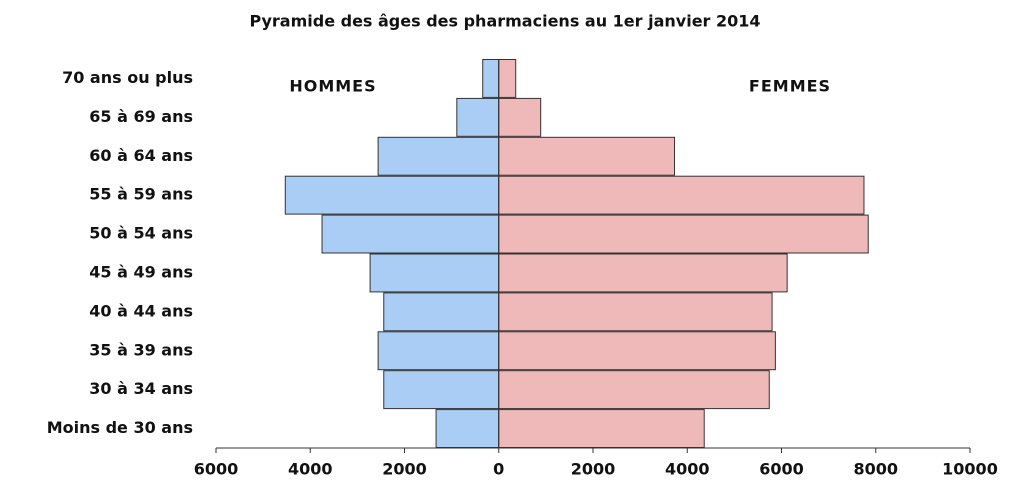 The image size is (1009, 483). What do you see at coordinates (120, 427) in the screenshot?
I see `category-label: Moins de 30 ans` at bounding box center [120, 427].